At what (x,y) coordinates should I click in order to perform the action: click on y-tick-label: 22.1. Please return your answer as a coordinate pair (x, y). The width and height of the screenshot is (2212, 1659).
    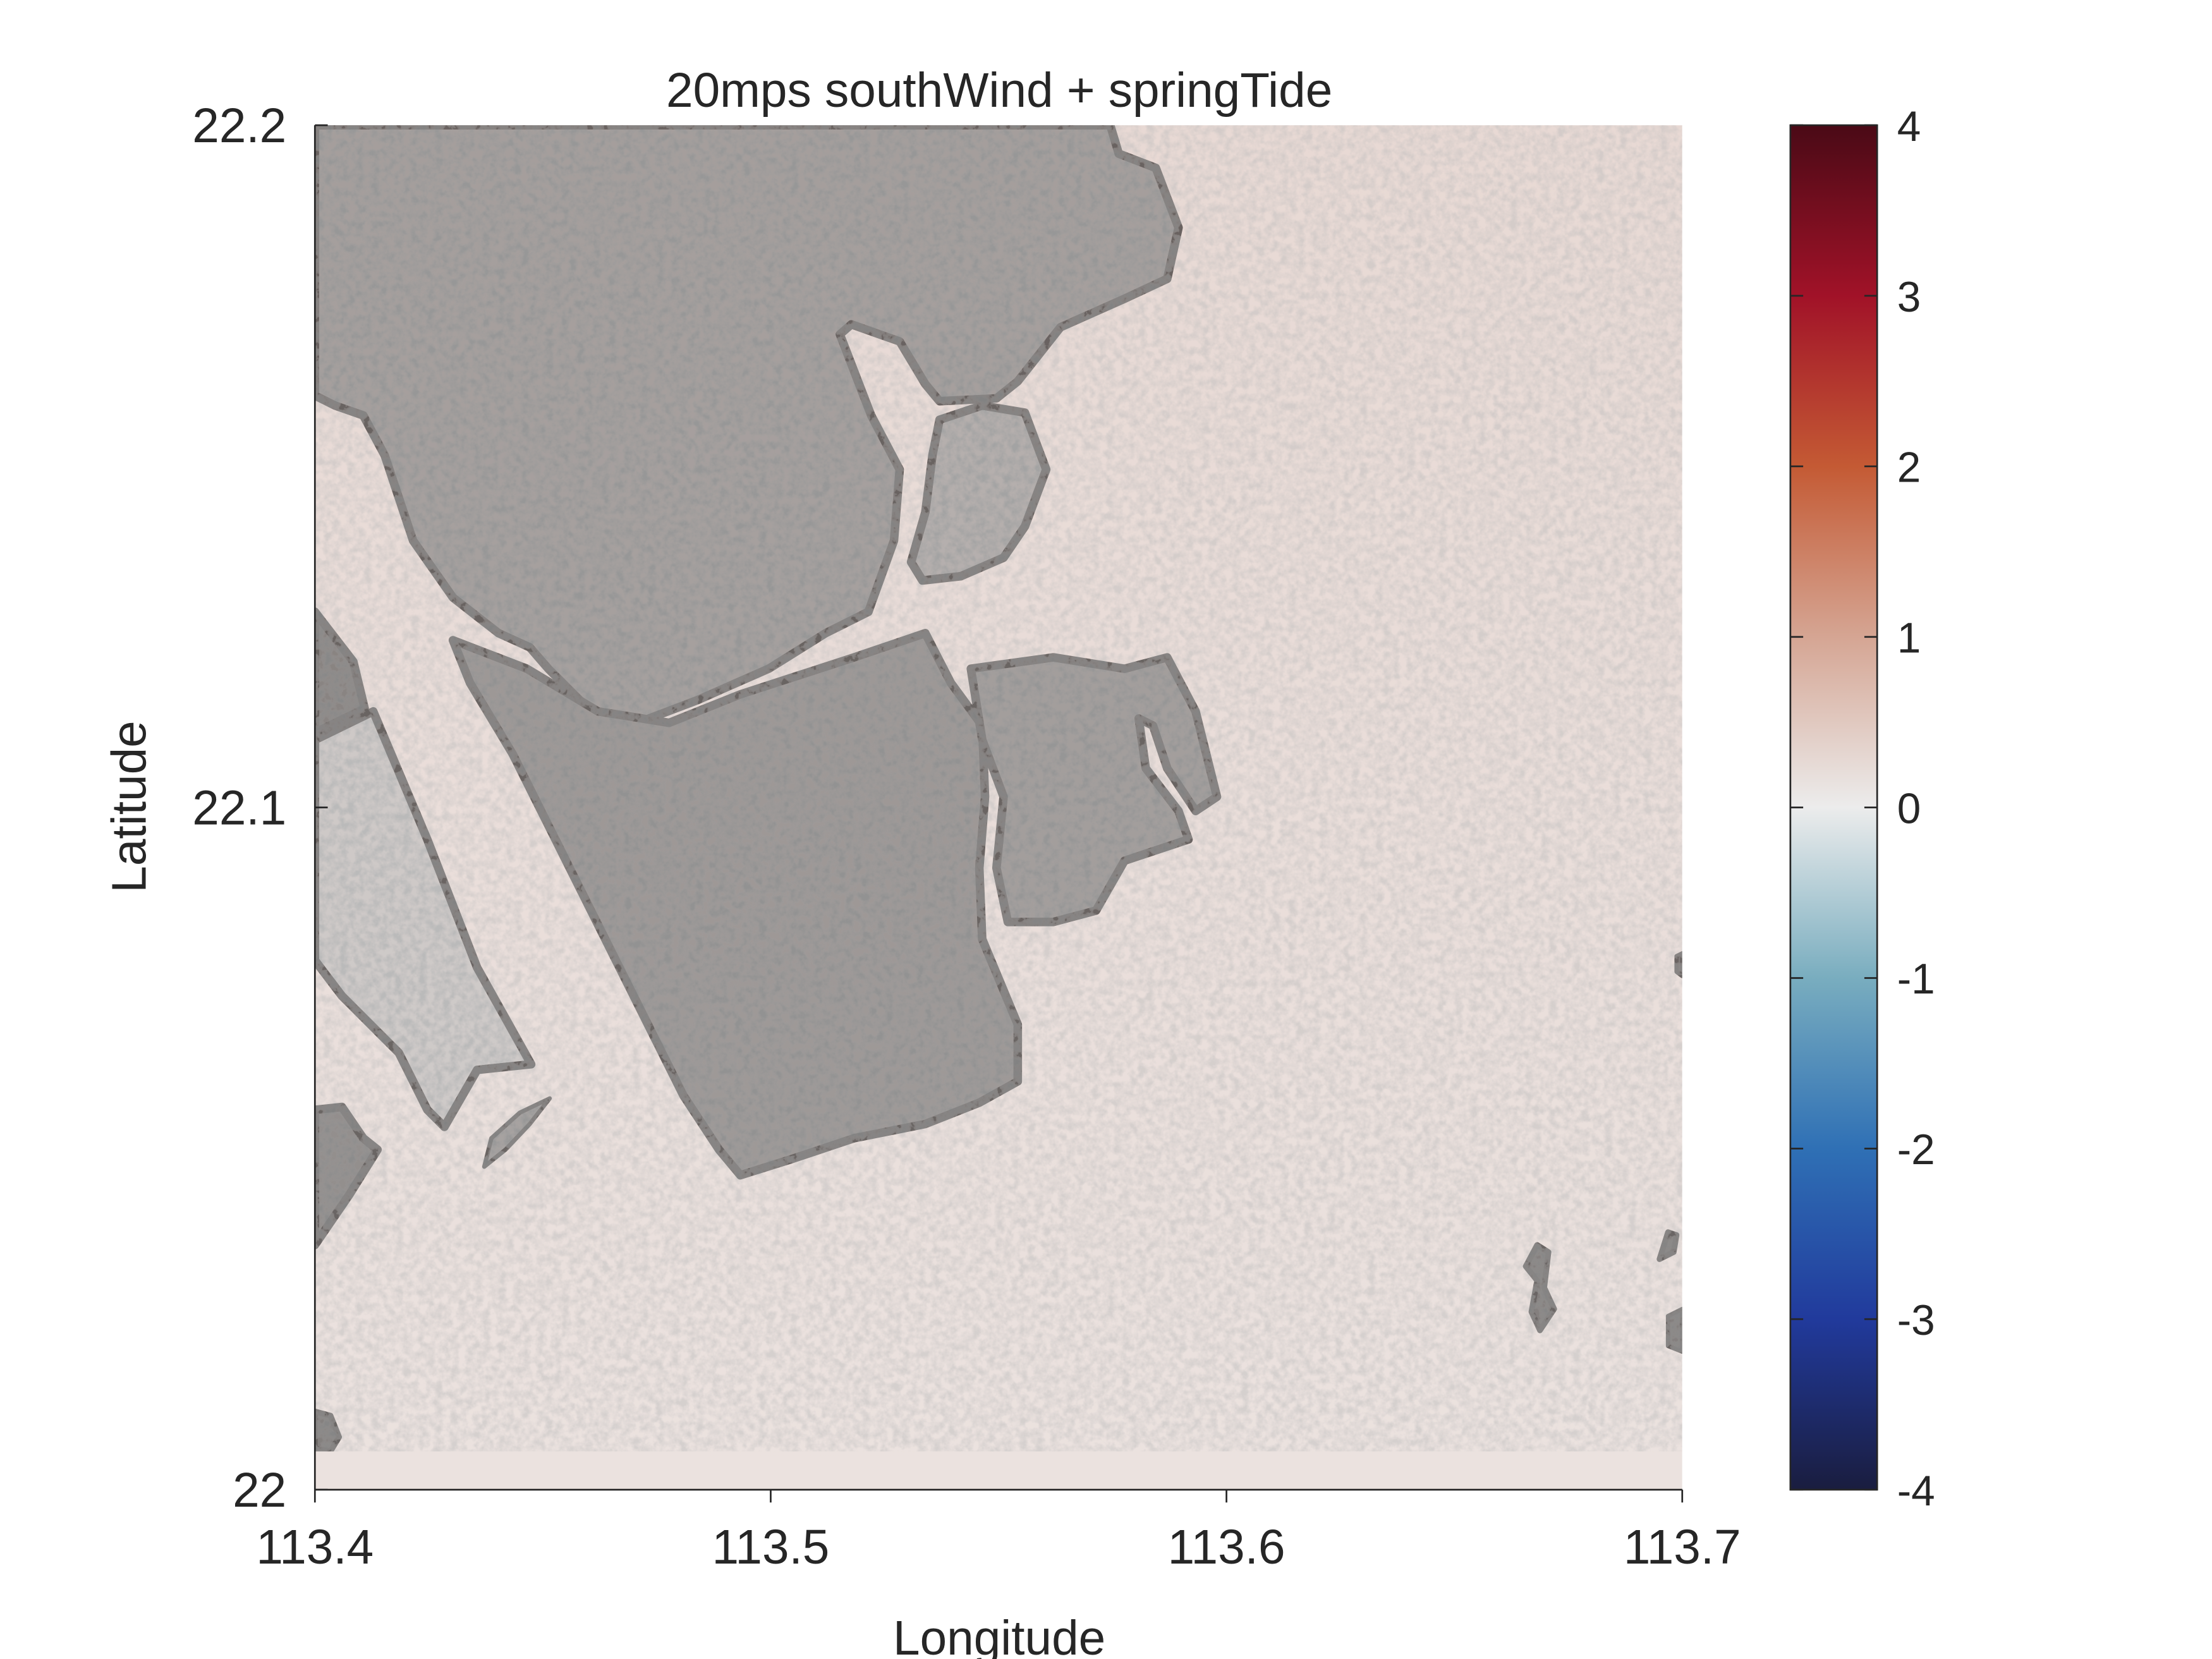
    Looking at the image, I should click on (239, 809).